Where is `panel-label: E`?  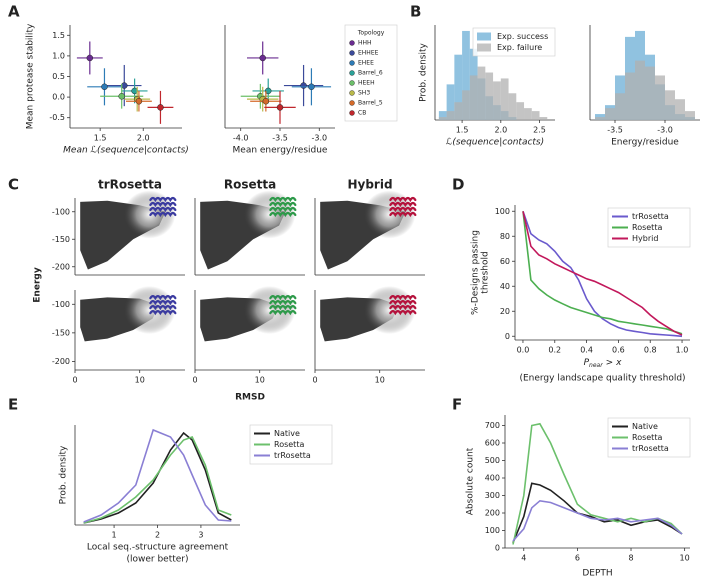
panel-label: E is located at coordinates (13, 405).